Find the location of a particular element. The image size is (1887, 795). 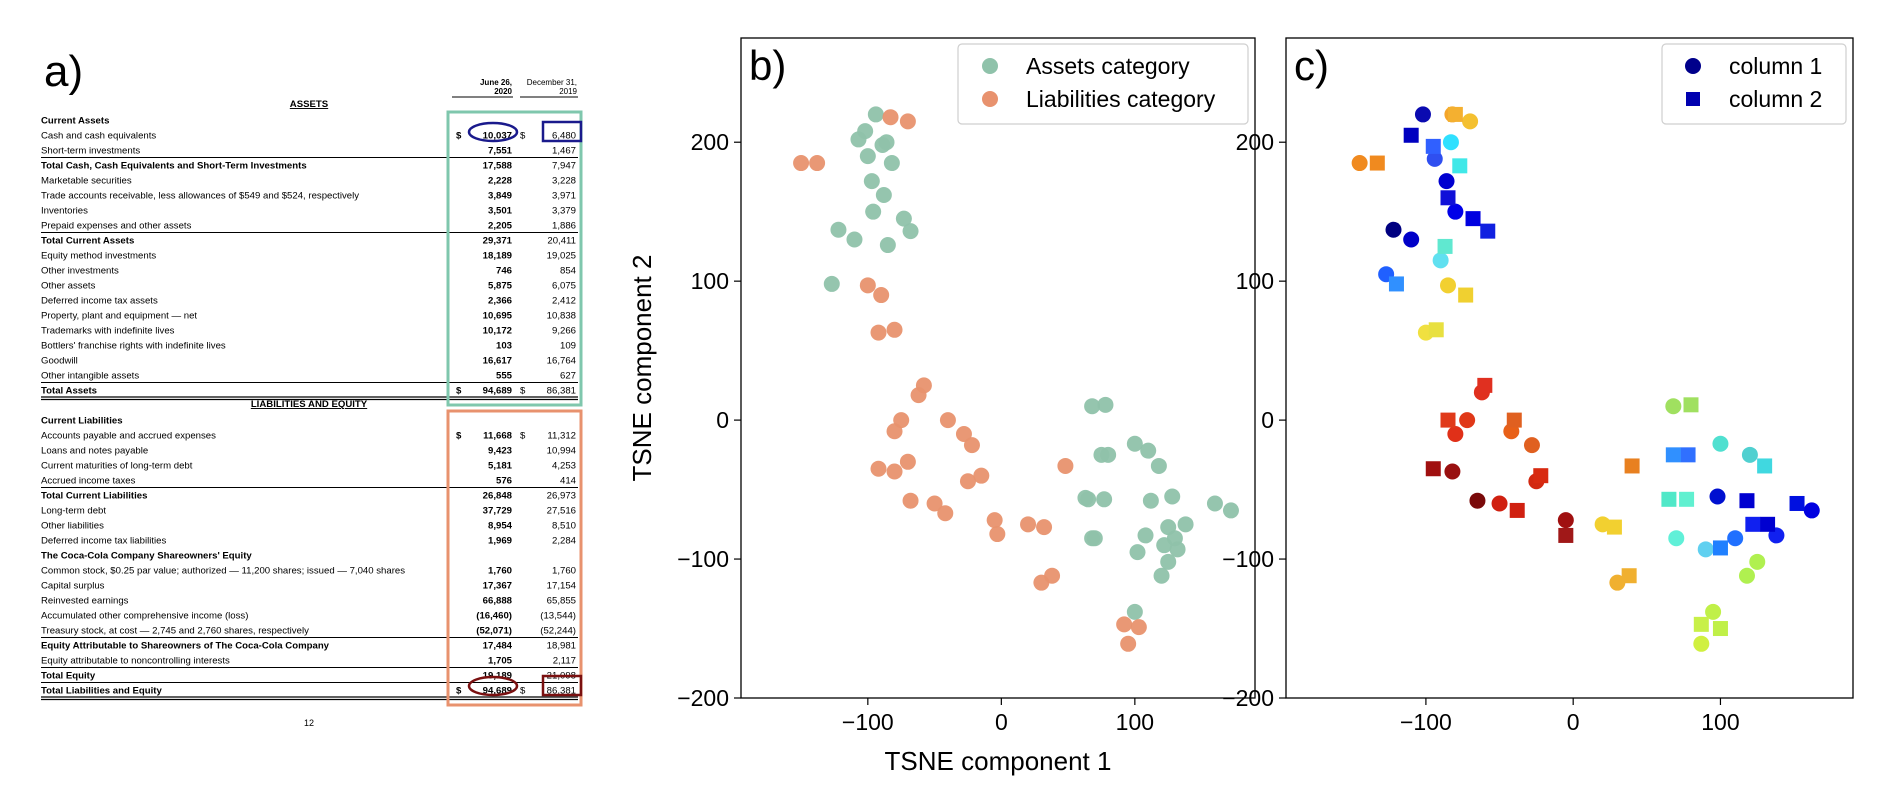

balance-sheet-row: Cash and cash equivalents $ $10,037 6,480 is located at coordinates (308, 136).